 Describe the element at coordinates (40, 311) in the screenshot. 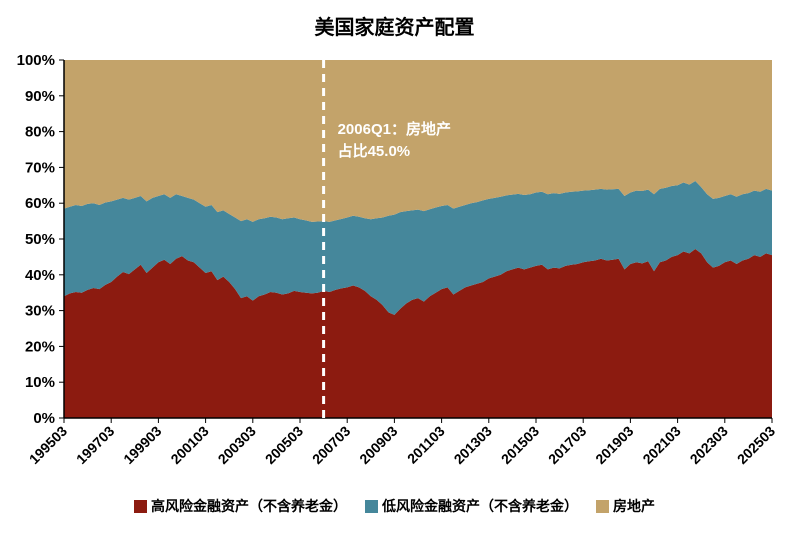

I see `y-tick-label: 30%` at that location.